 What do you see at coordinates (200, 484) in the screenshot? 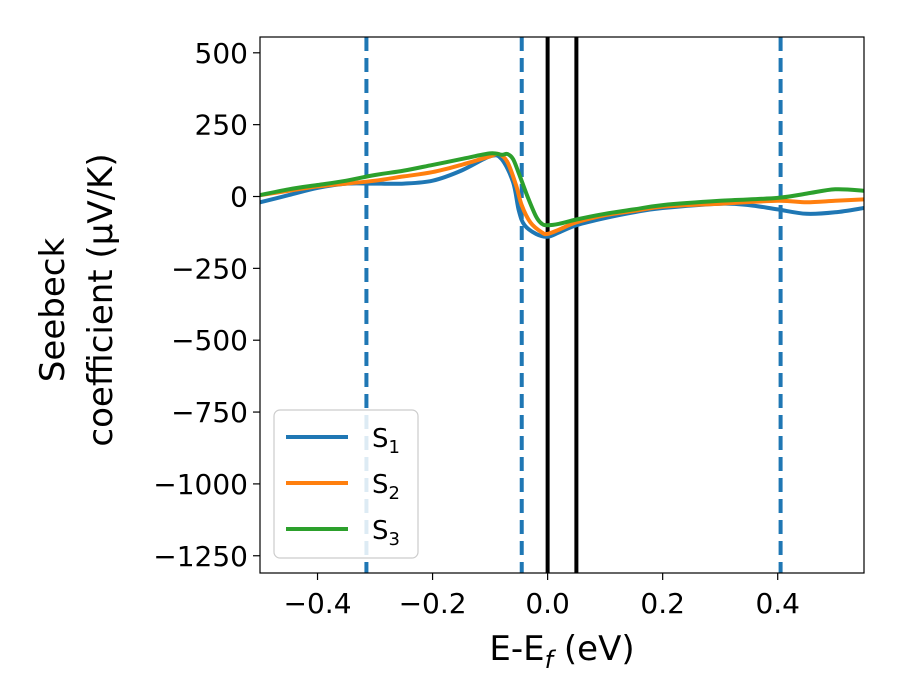
I see `y-tick-label: −1000` at bounding box center [200, 484].